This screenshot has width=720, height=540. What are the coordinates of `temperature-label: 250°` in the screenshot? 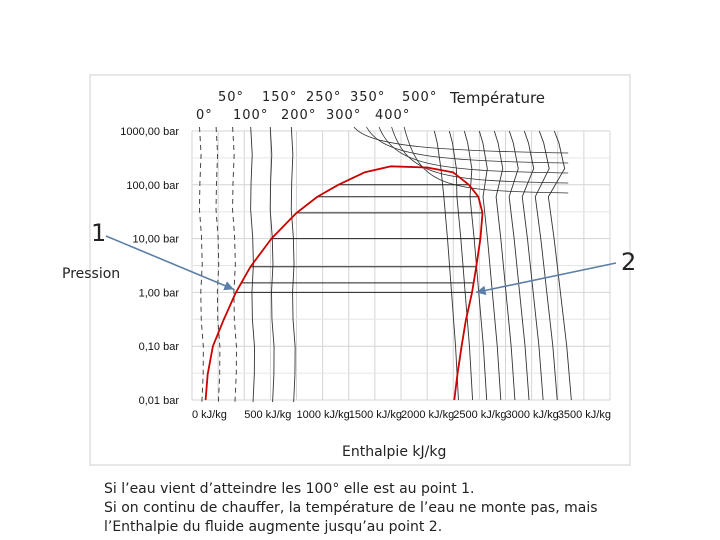 It's located at (323, 97).